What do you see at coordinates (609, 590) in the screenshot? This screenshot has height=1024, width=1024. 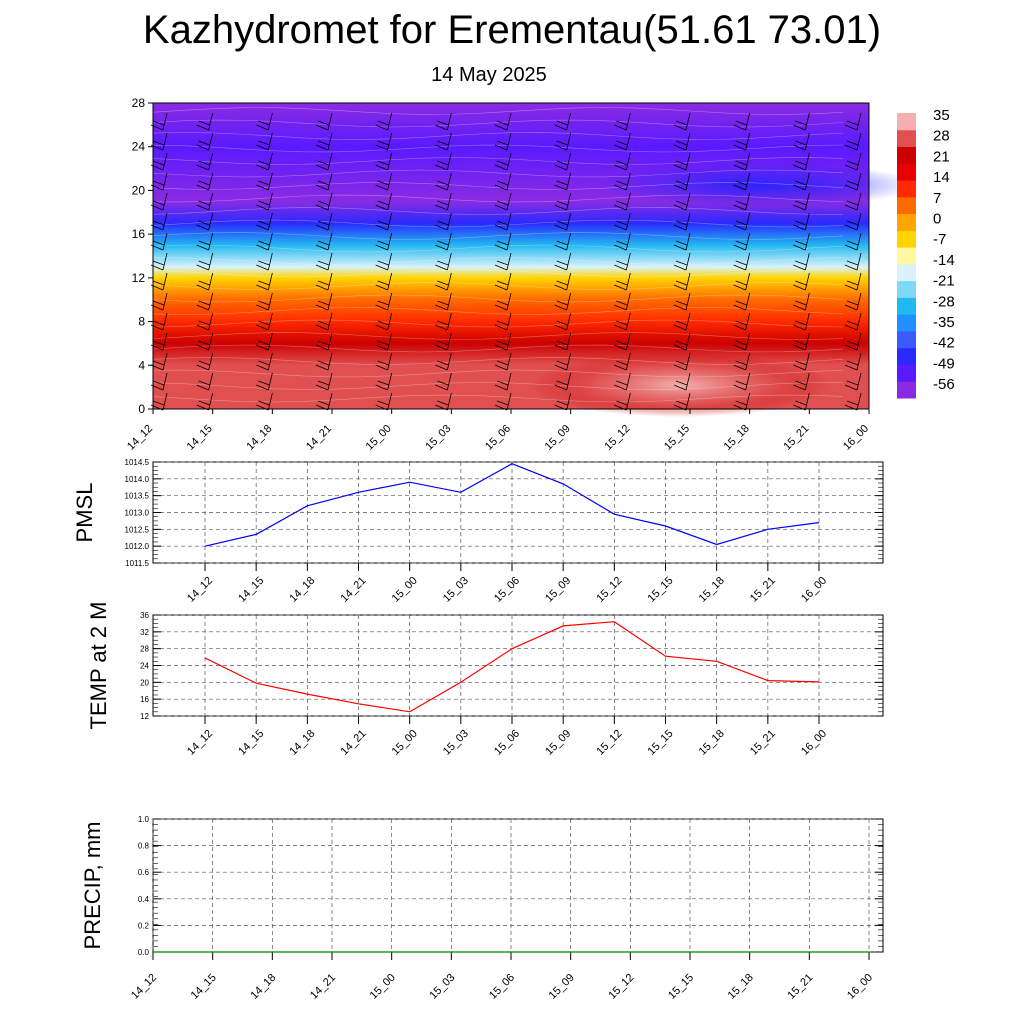 I see `pmsl-xtick-label: 15_12` at bounding box center [609, 590].